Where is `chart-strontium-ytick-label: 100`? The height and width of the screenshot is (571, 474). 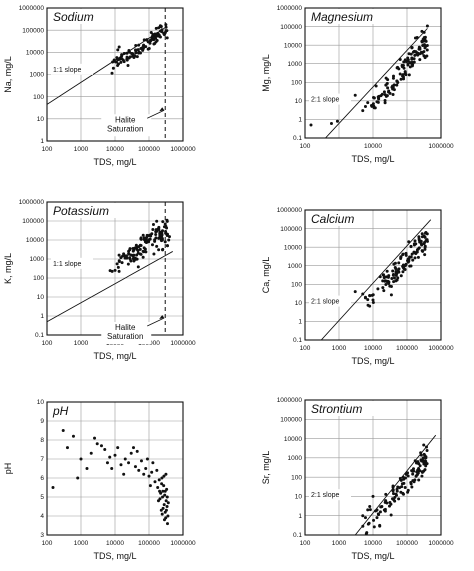
chart-strontium-ytick-label: 100 is located at coordinates (296, 477).